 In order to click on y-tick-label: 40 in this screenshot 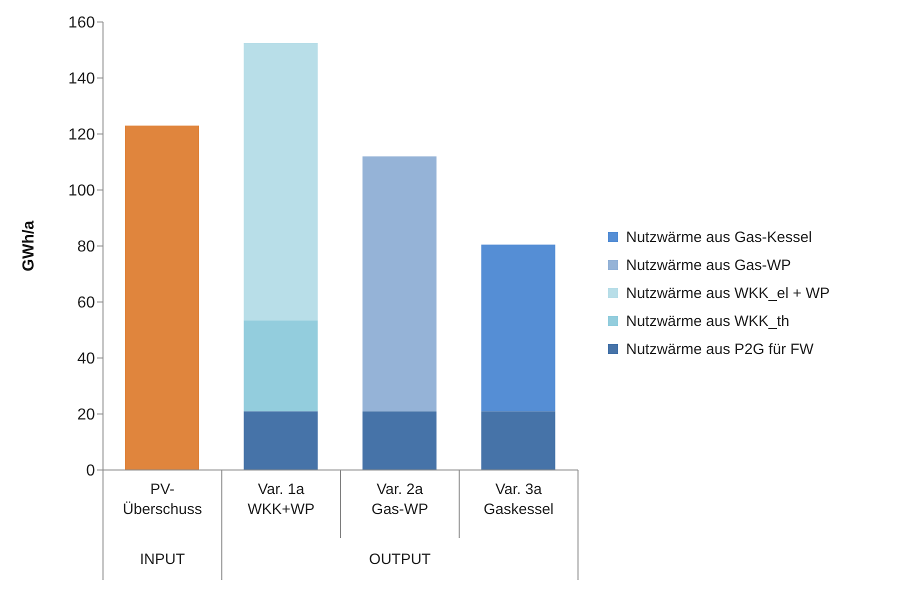, I will do `click(86, 359)`.